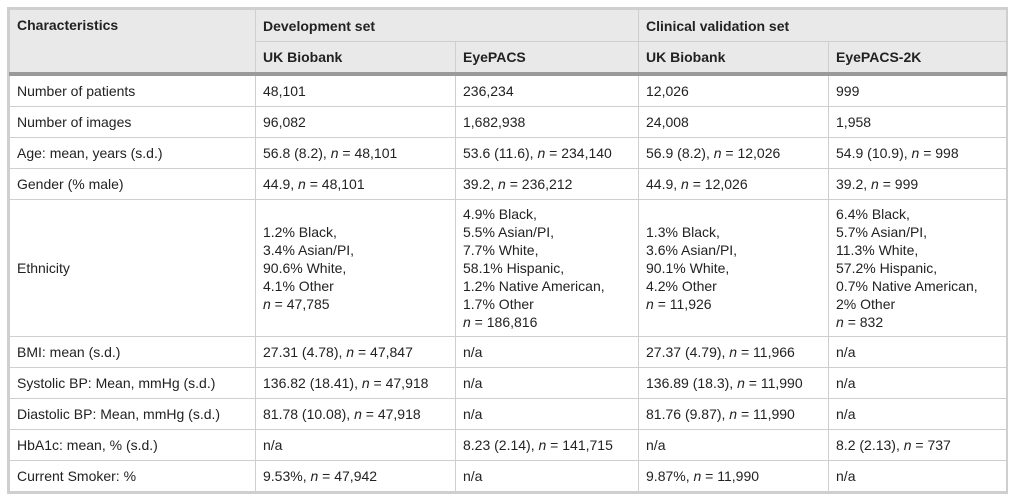 The image size is (1012, 502). I want to click on table-cell: 12,026, so click(734, 90).